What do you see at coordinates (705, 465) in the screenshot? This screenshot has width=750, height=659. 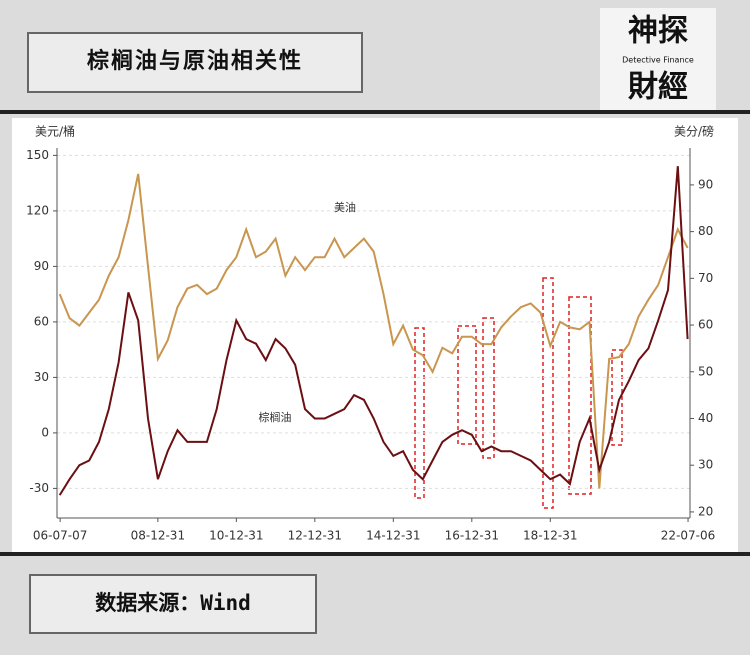 I see `y2-tick-label: 30` at bounding box center [705, 465].